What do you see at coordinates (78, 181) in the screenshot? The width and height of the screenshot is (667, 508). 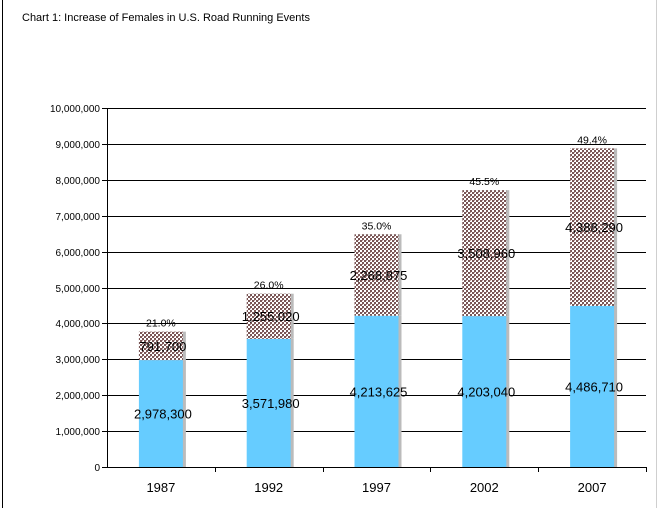 I see `y-tick-label: 8,000,000` at bounding box center [78, 181].